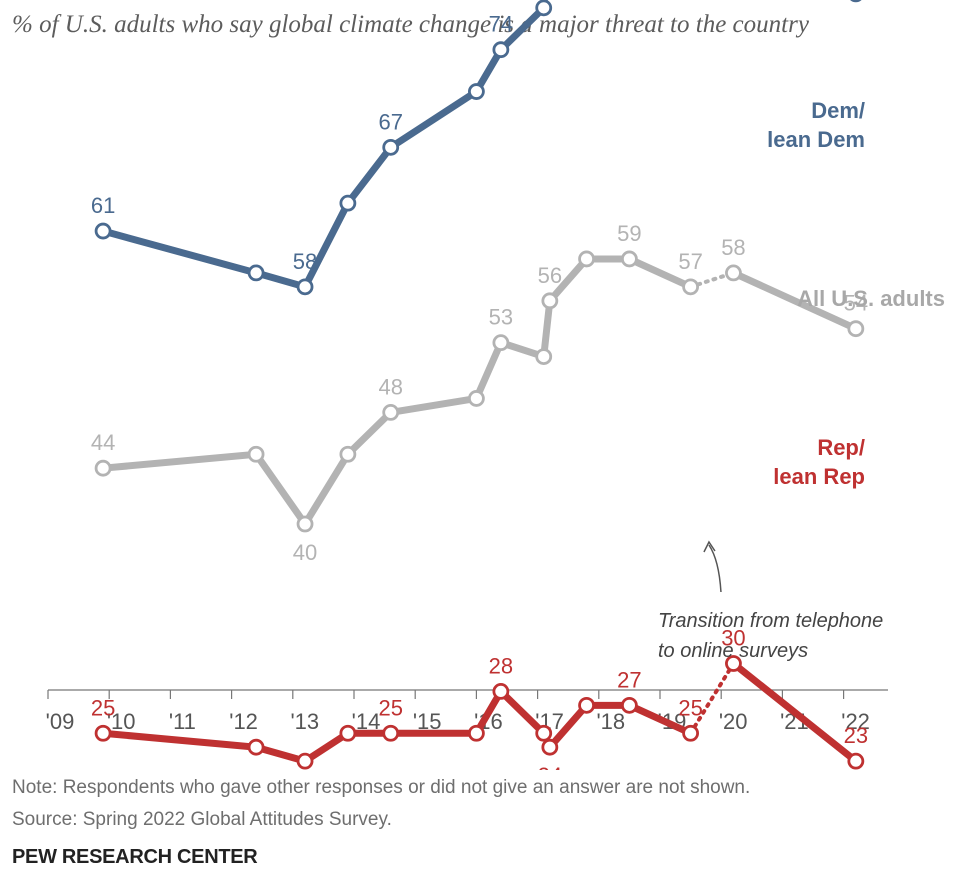 The height and width of the screenshot is (885, 962). I want to click on data-label: 27, so click(629, 679).